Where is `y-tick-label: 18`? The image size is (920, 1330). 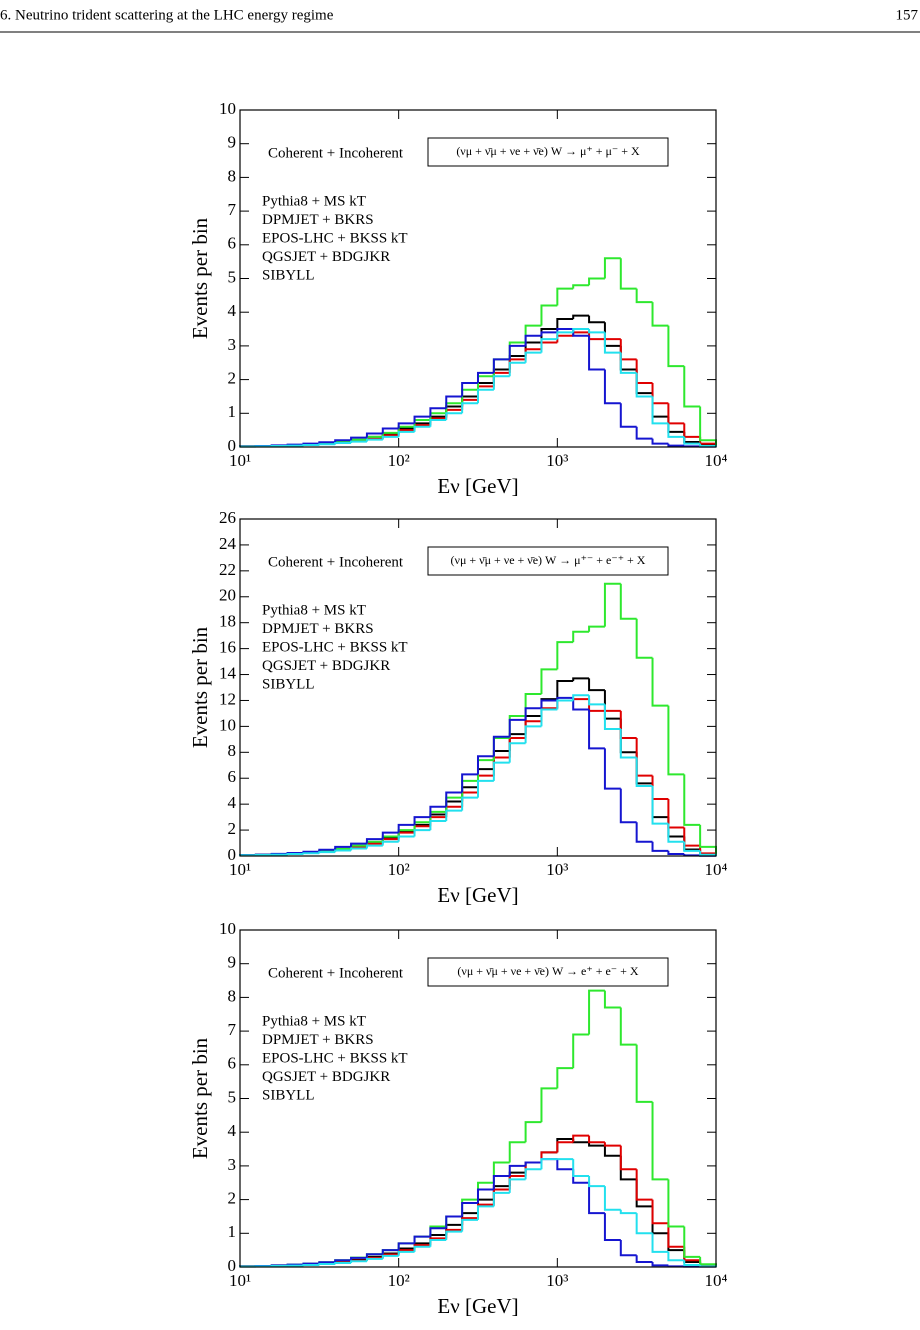
y-tick-label: 18 is located at coordinates (227, 621).